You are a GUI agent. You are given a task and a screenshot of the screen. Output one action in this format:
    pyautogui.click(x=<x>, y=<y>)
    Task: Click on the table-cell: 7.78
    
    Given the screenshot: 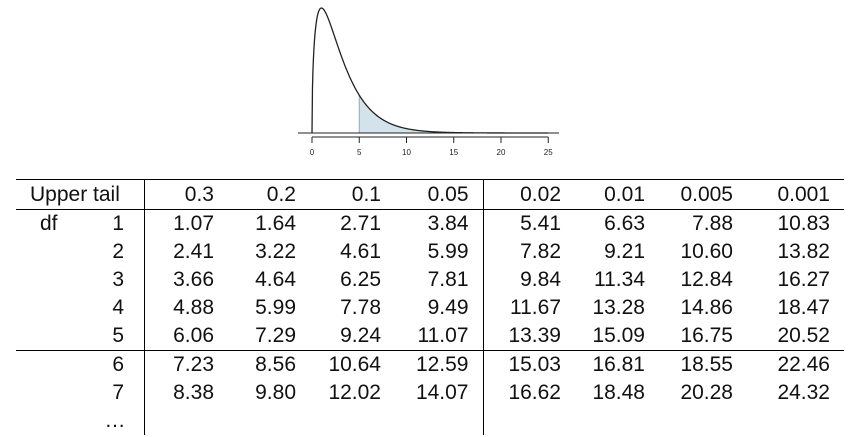 What is the action you would take?
    pyautogui.click(x=360, y=307)
    